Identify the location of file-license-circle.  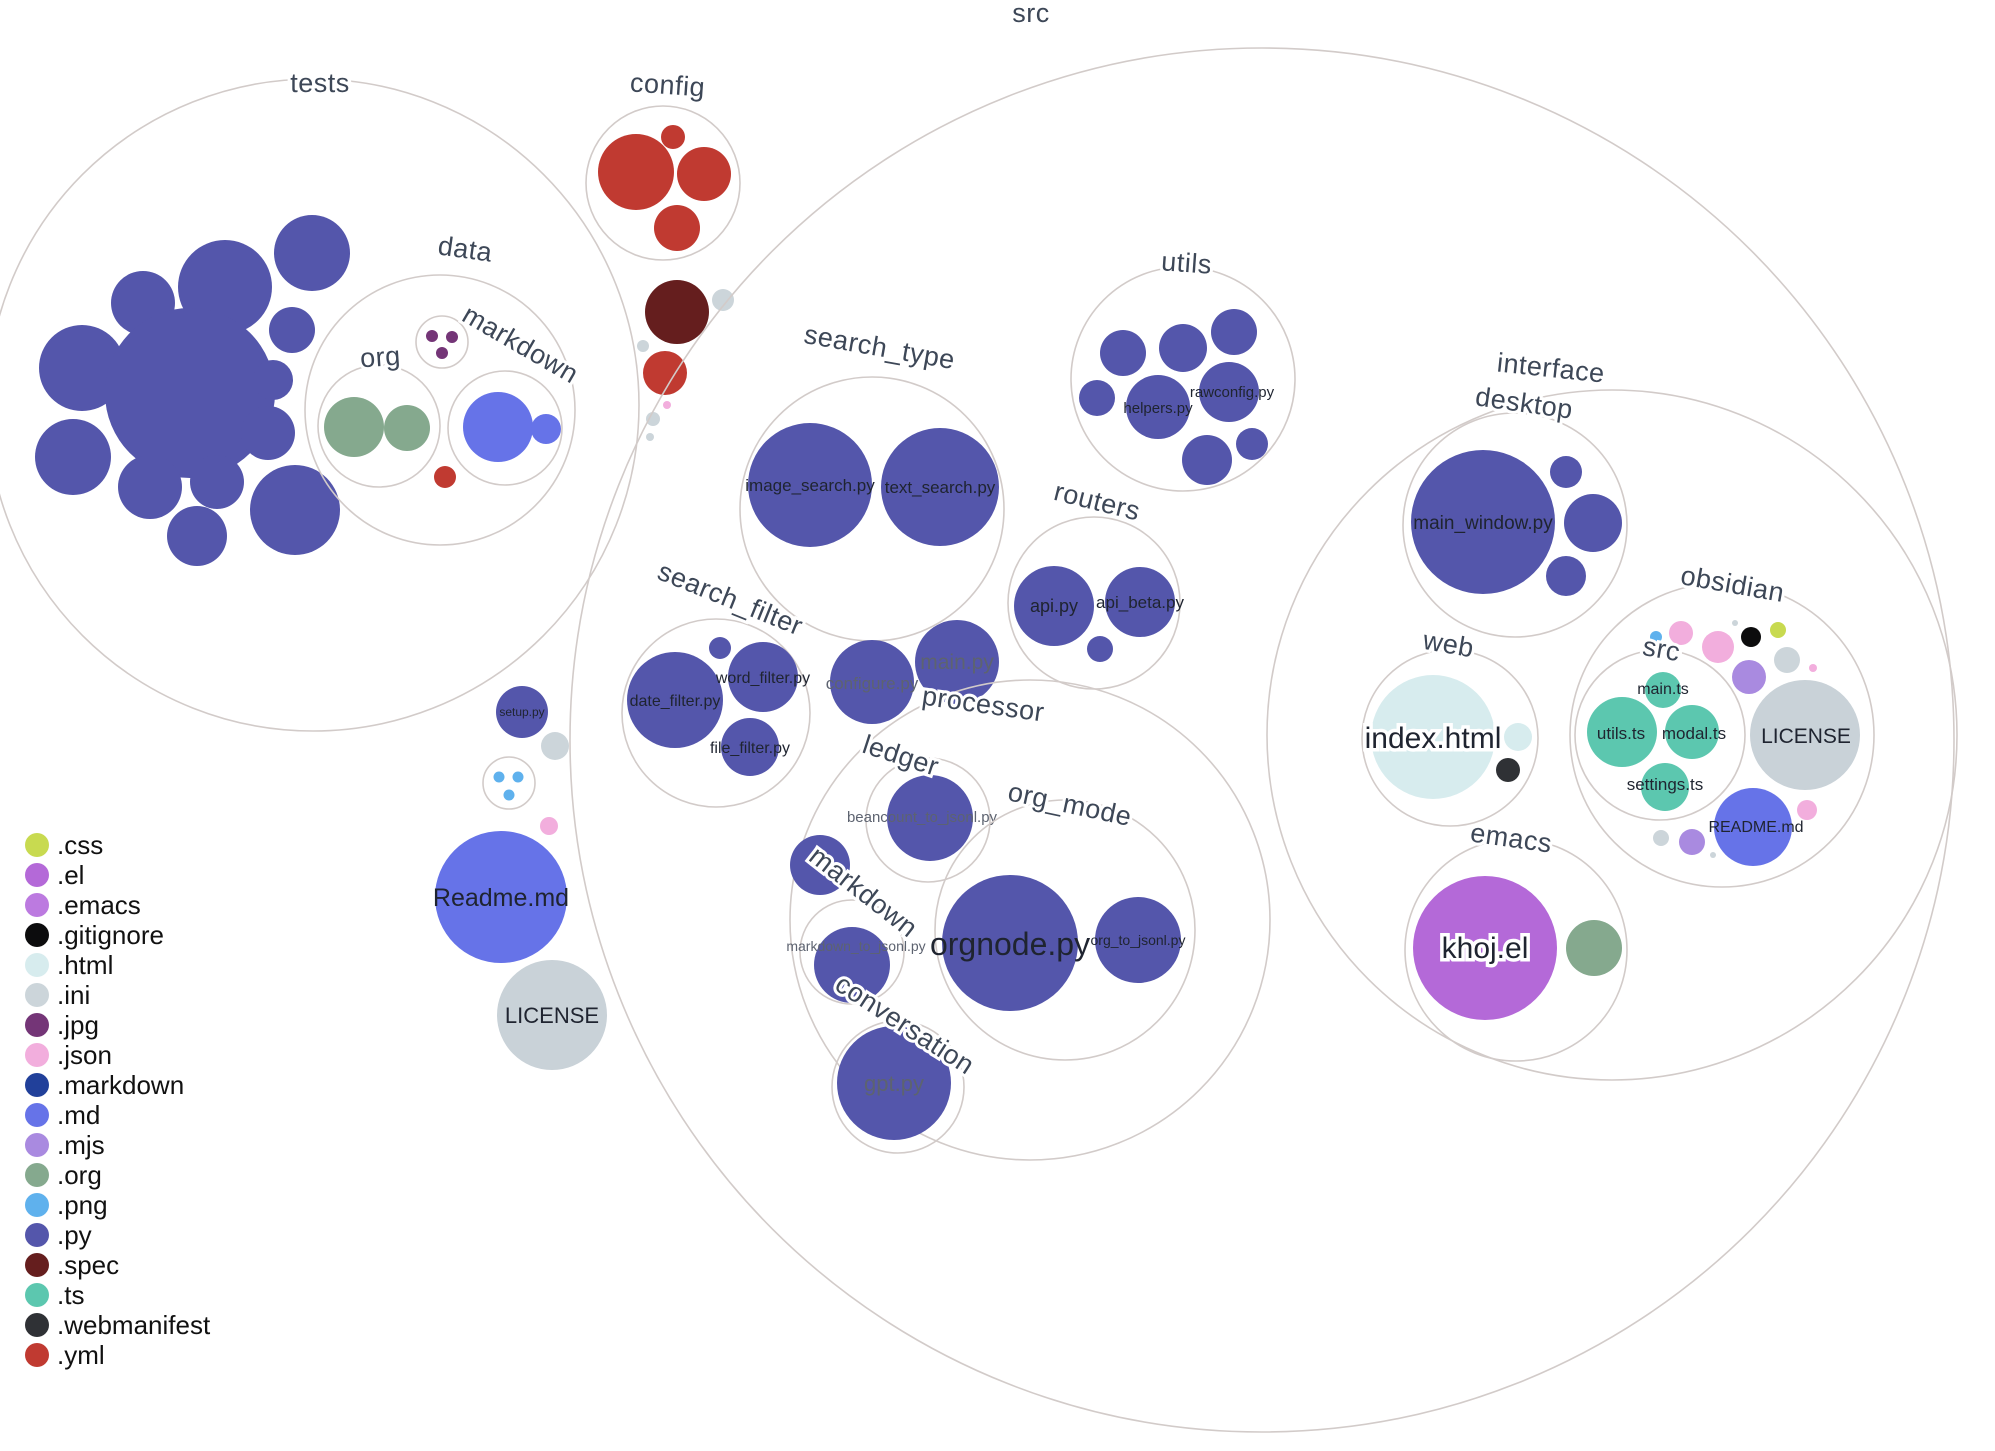
(552, 1015).